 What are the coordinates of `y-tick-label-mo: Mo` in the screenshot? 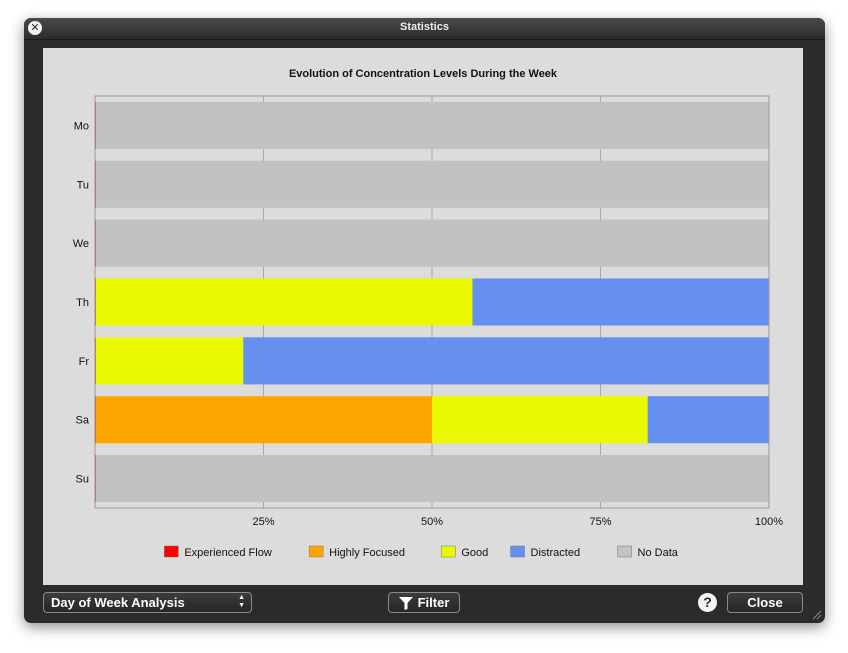 It's located at (81, 126).